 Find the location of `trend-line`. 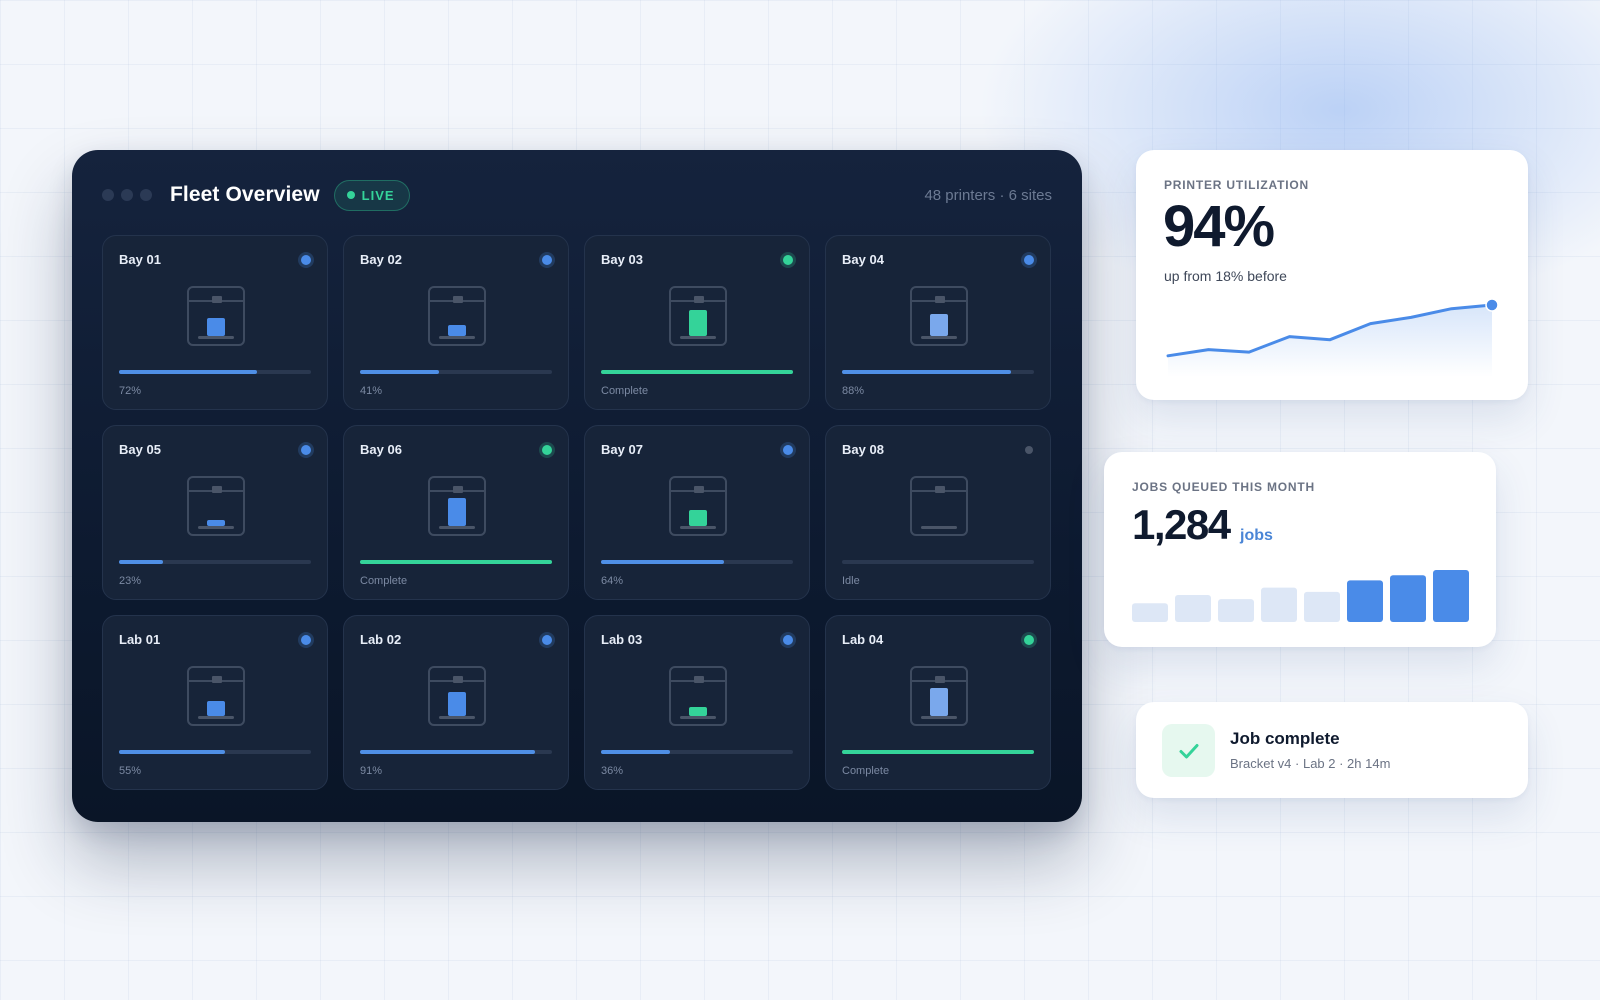

trend-line is located at coordinates (1330, 330).